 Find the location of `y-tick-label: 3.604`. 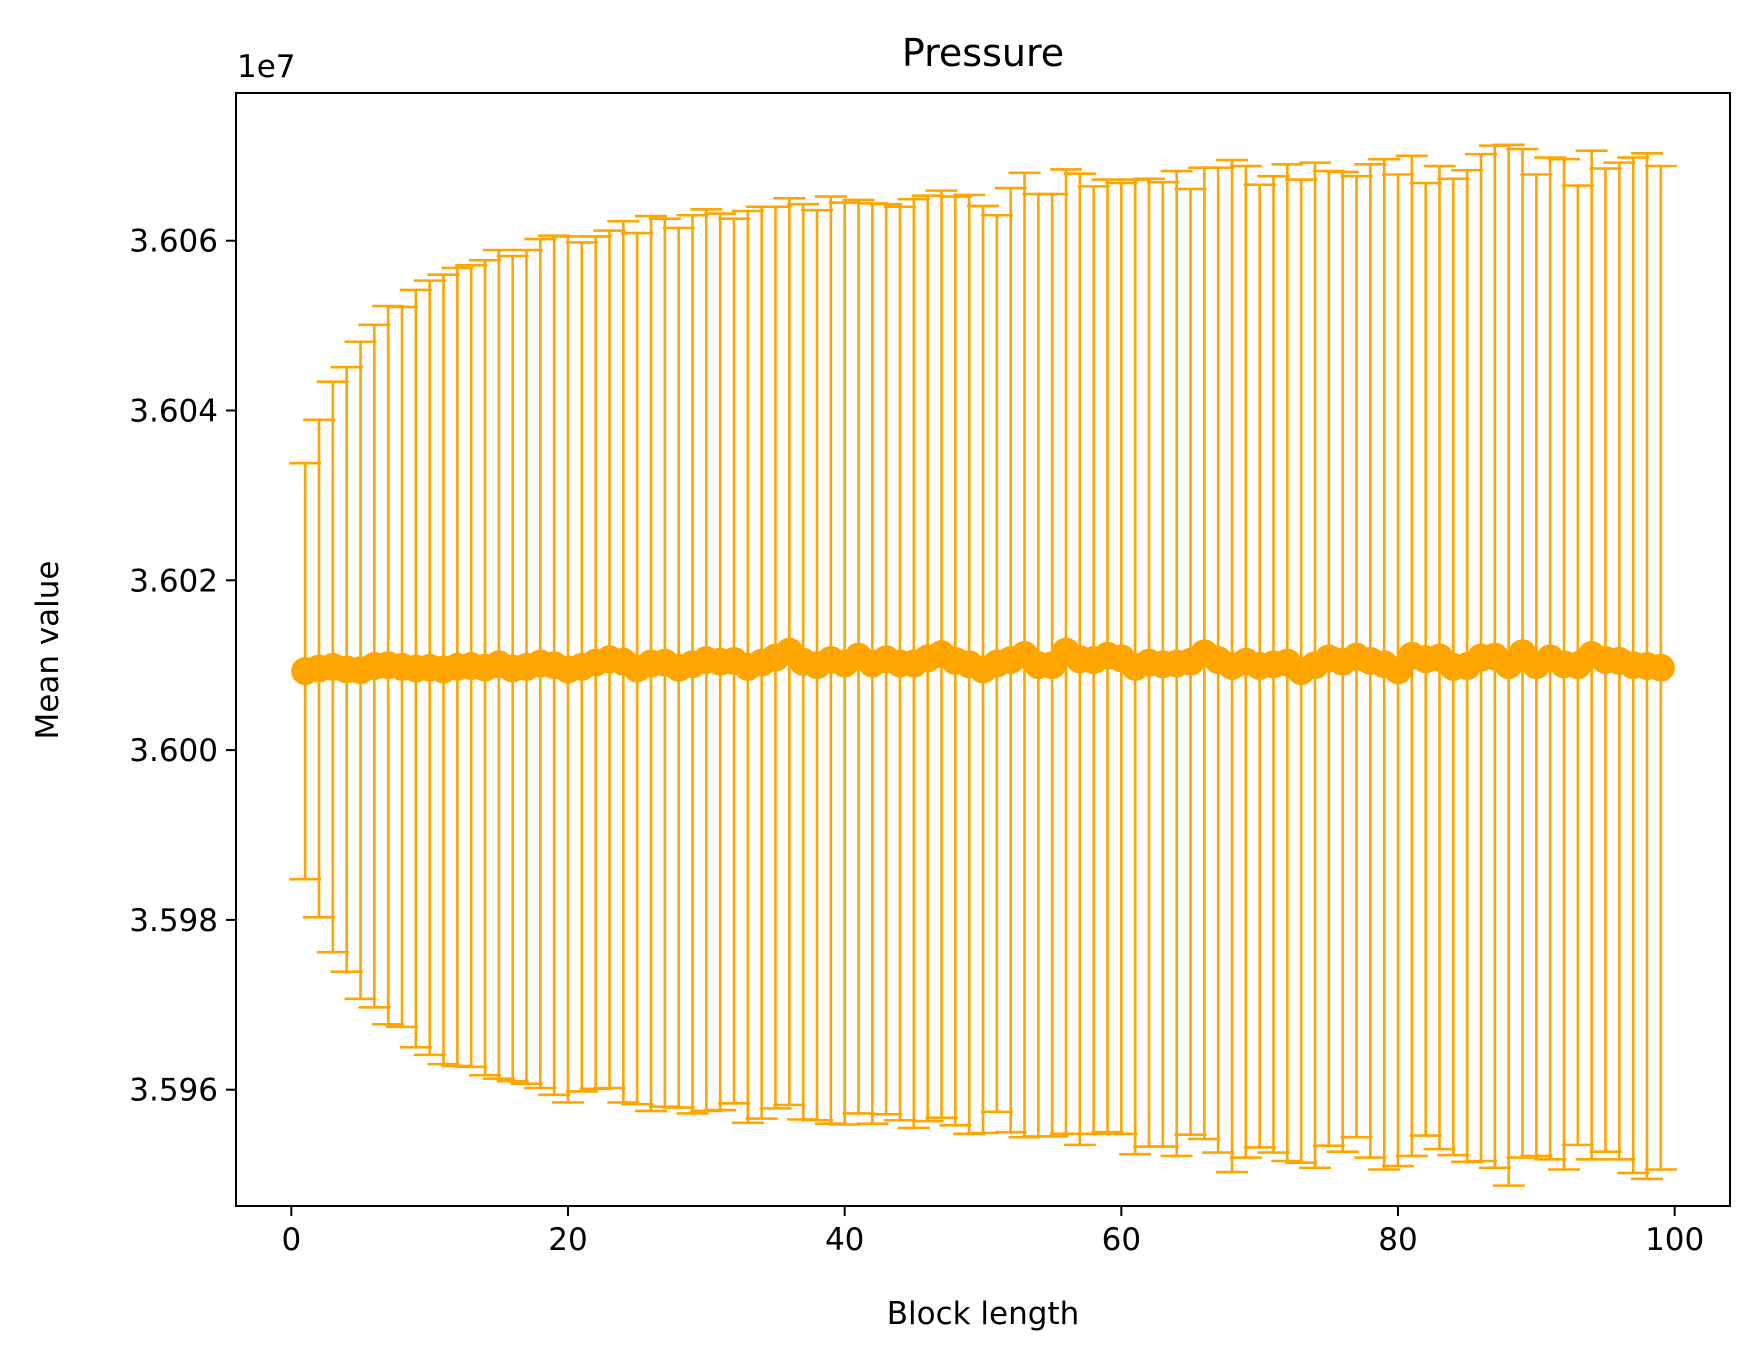

y-tick-label: 3.604 is located at coordinates (173, 412).